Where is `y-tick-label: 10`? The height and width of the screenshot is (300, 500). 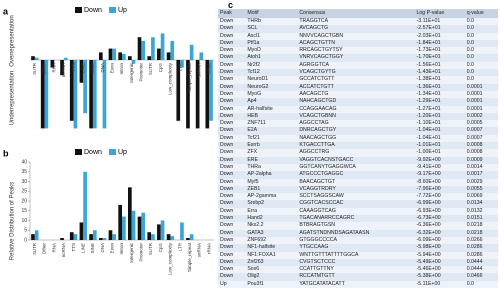
y-tick-label: 10 is located at coordinates (24, 221).